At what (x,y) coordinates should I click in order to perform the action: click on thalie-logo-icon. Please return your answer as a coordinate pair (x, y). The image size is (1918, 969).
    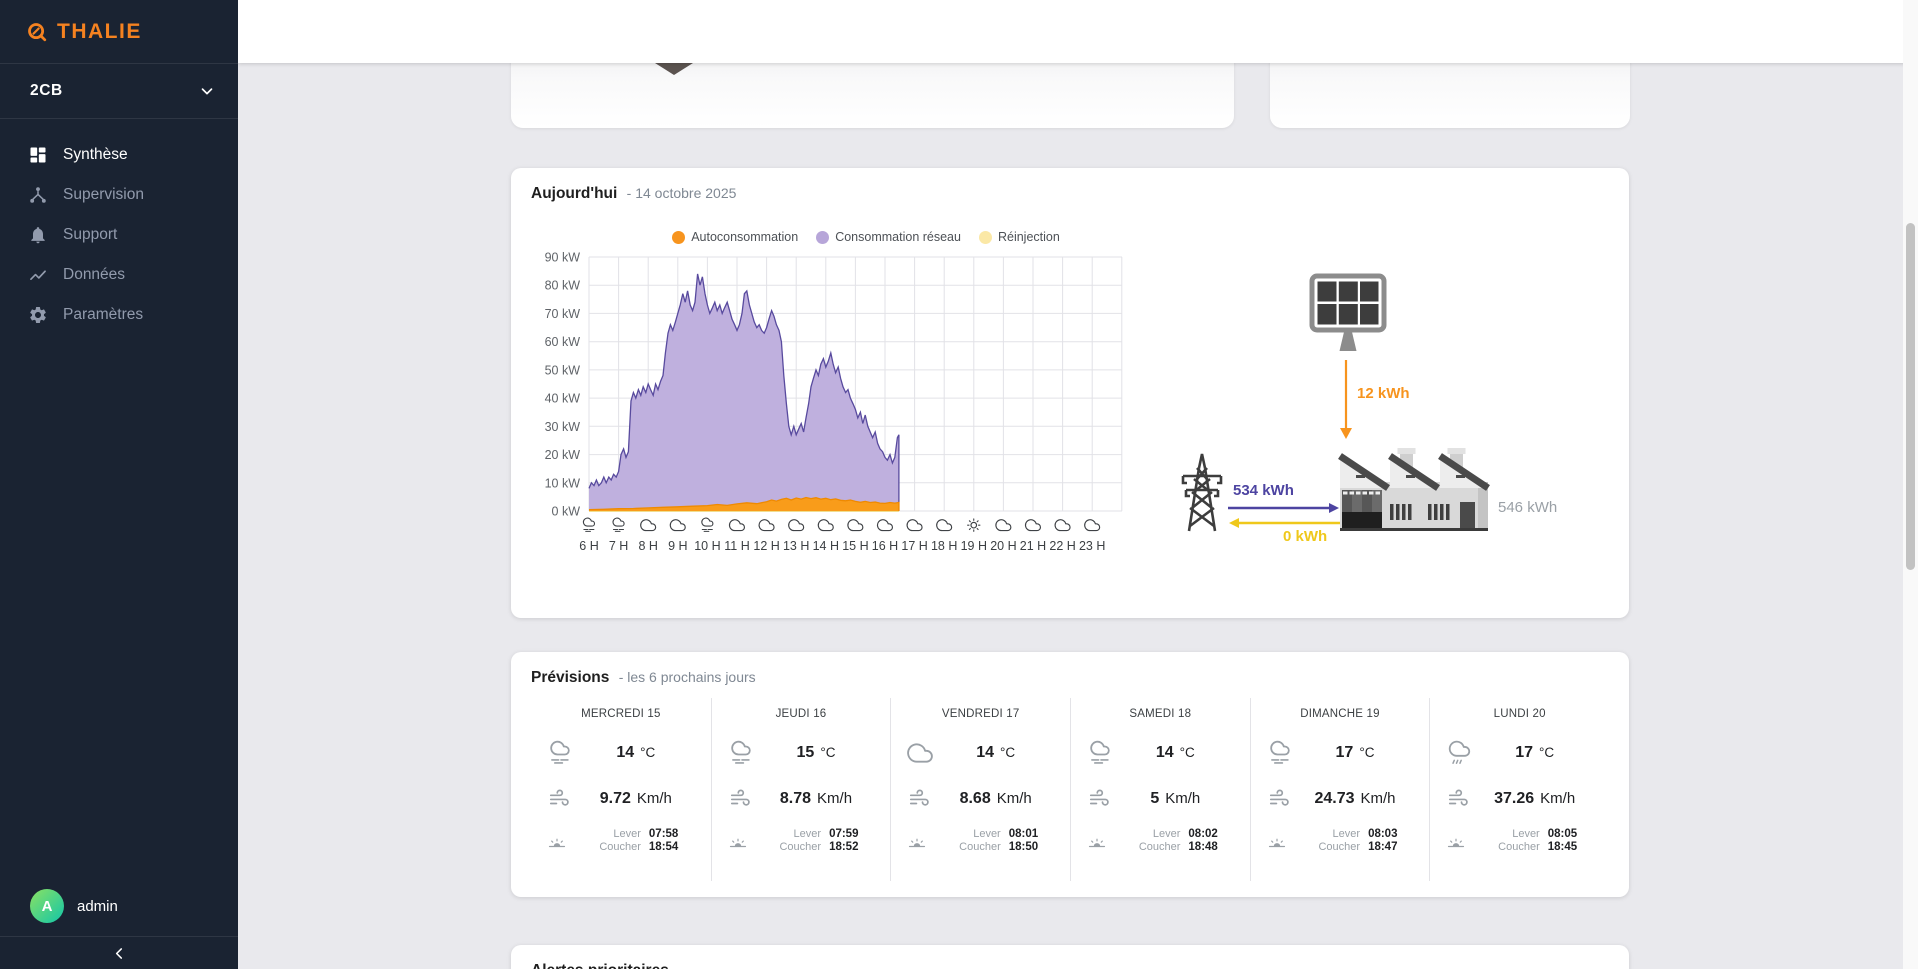
    Looking at the image, I should click on (37, 32).